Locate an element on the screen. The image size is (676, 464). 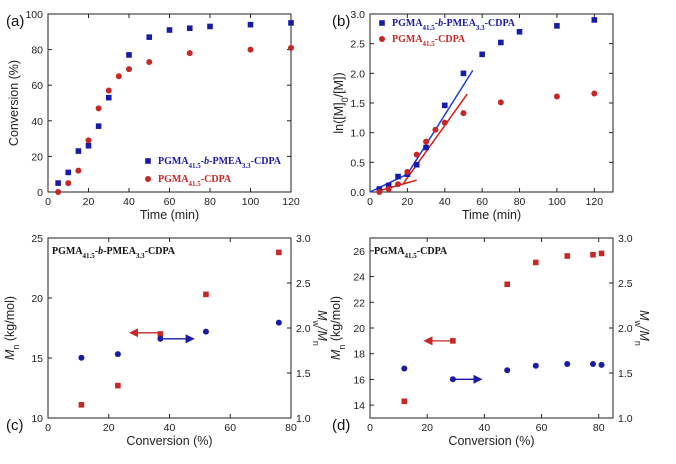
y-tick-label: 24 is located at coordinates (359, 278).